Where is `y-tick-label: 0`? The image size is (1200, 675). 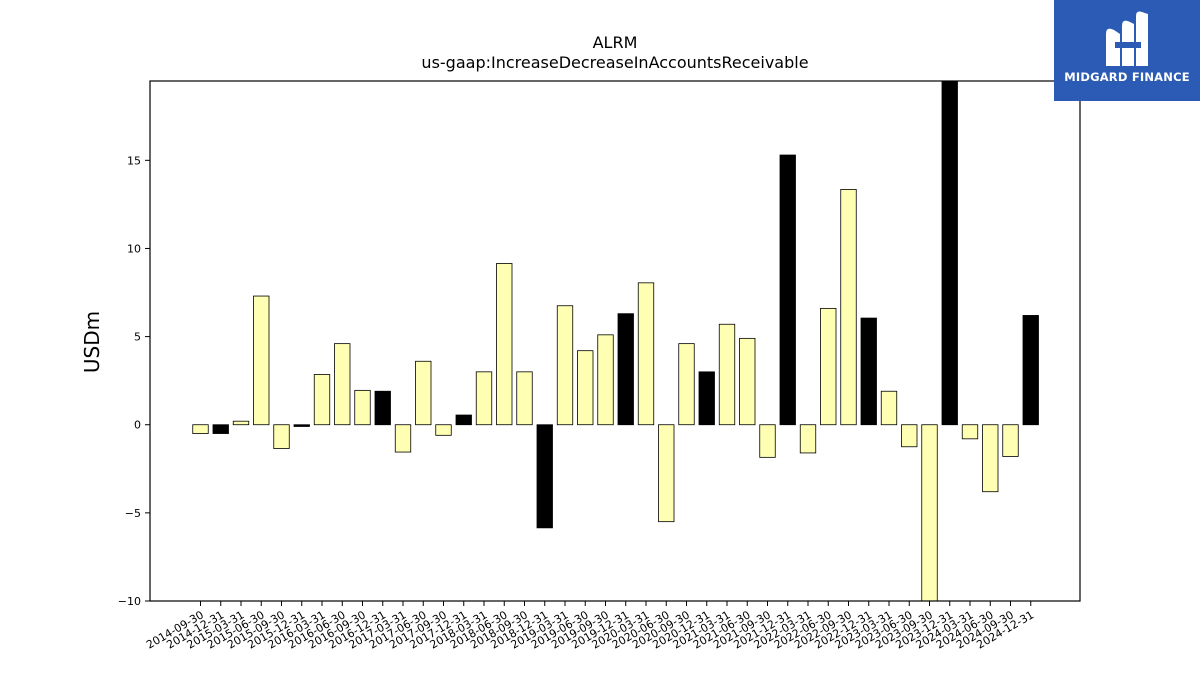 y-tick-label: 0 is located at coordinates (137, 425).